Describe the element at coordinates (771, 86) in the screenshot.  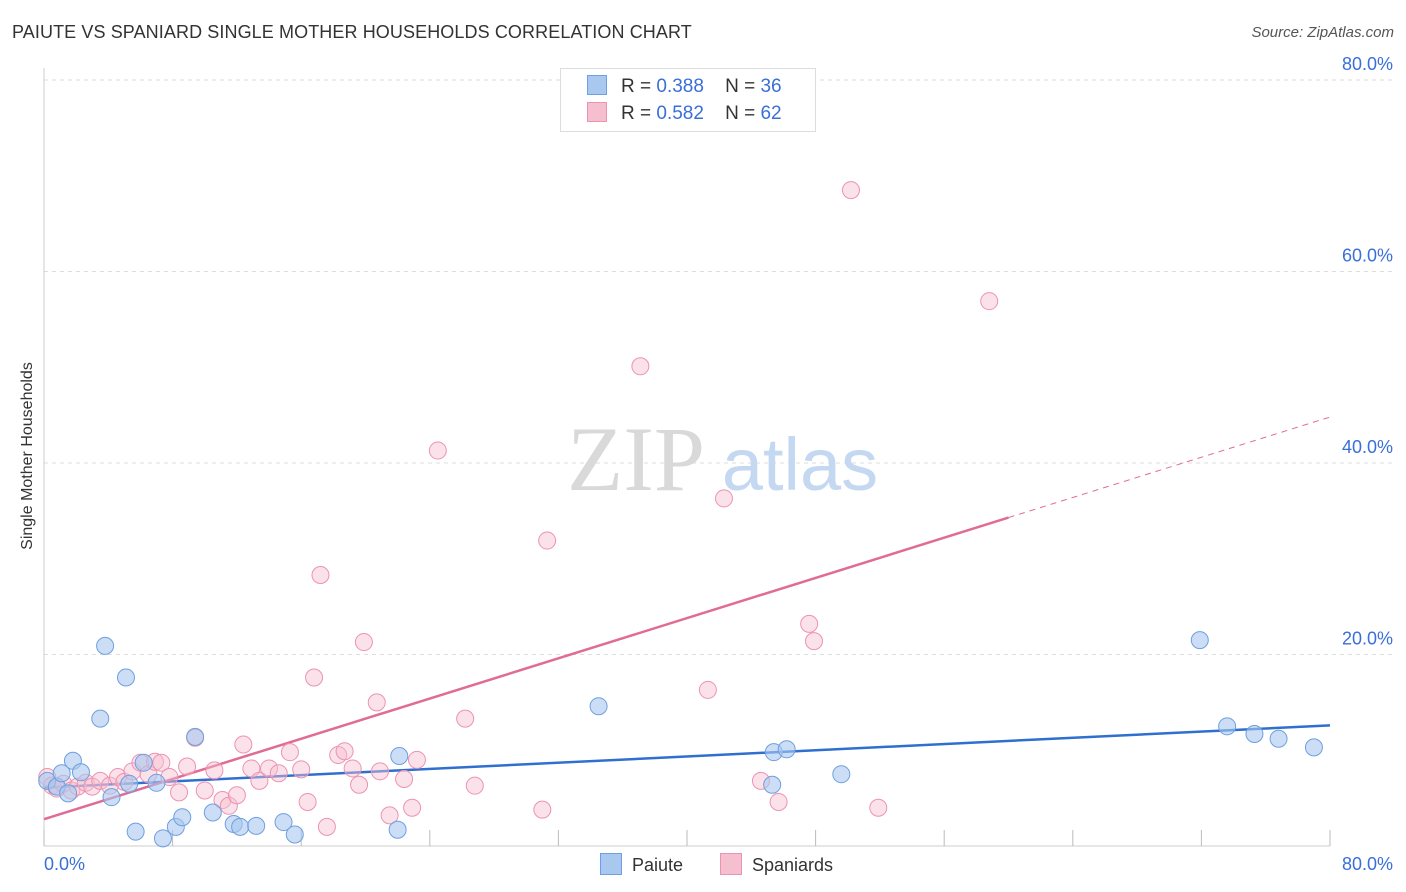
I see `paiute-n-value: 36` at that location.